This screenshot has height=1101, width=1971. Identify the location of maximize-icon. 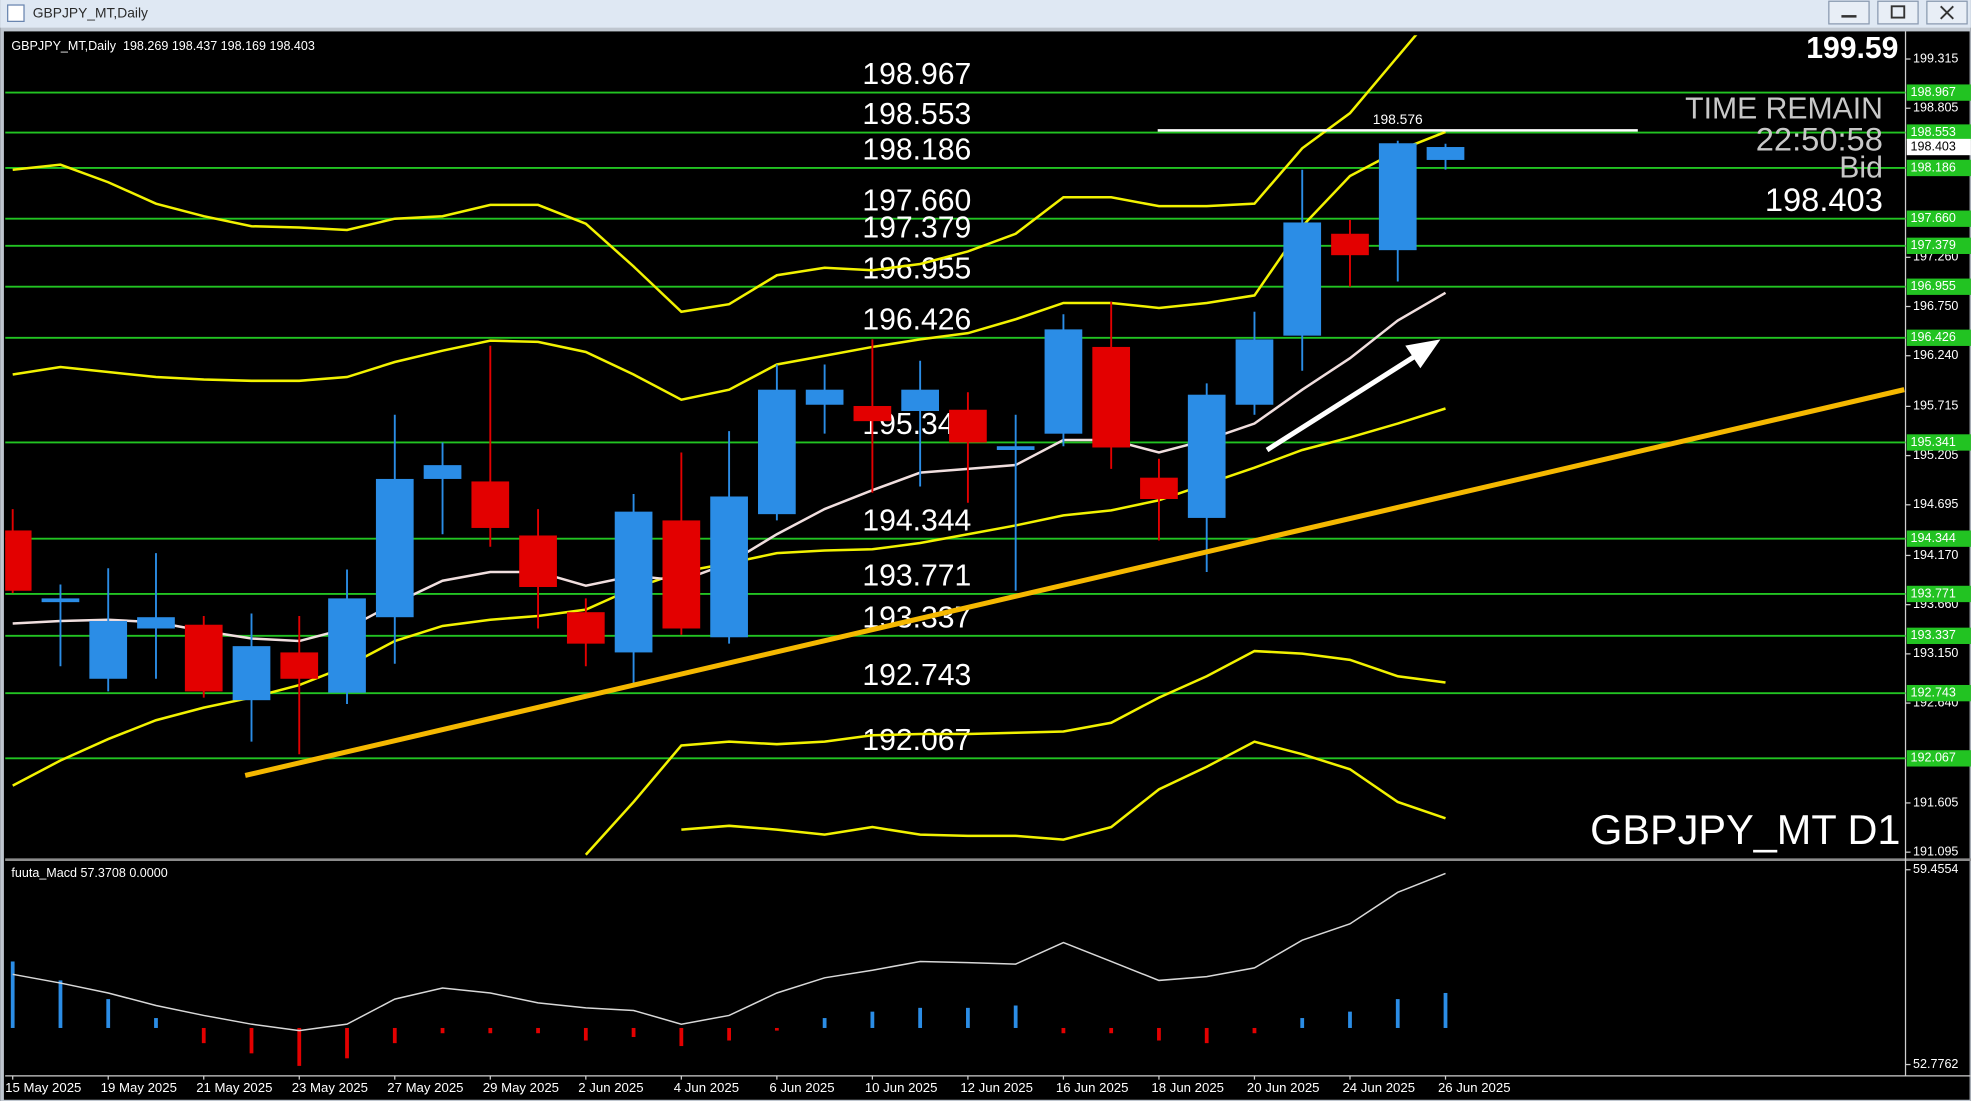
(1898, 12).